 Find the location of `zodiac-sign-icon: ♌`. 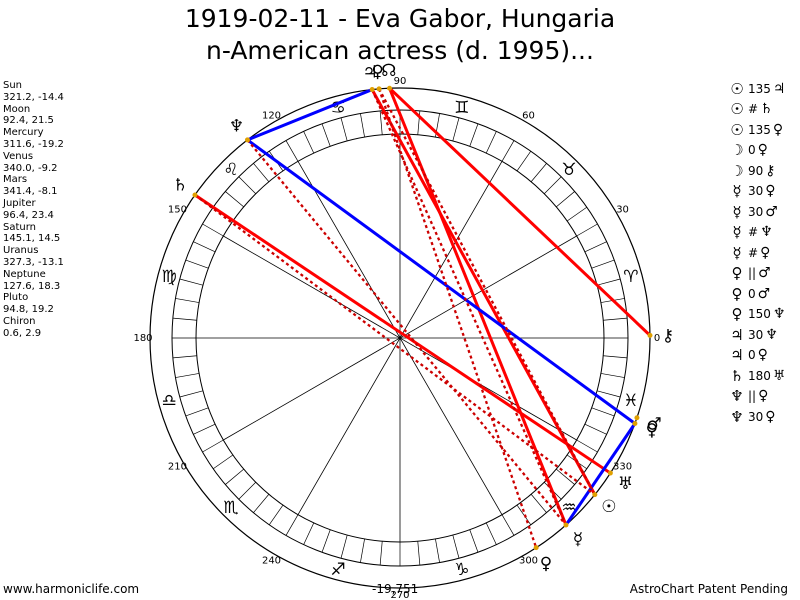

zodiac-sign-icon: ♌ is located at coordinates (230, 170).